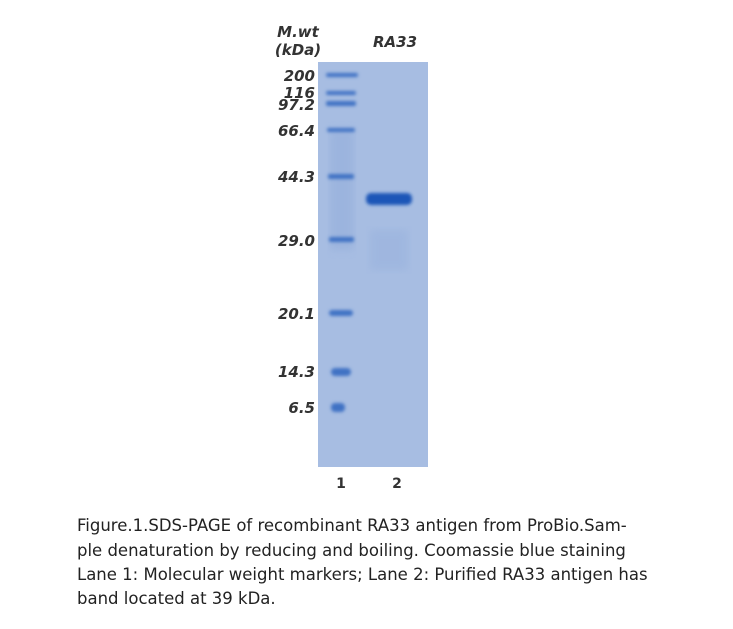  Describe the element at coordinates (299, 76) in the screenshot. I see `marker-label: 200` at that location.